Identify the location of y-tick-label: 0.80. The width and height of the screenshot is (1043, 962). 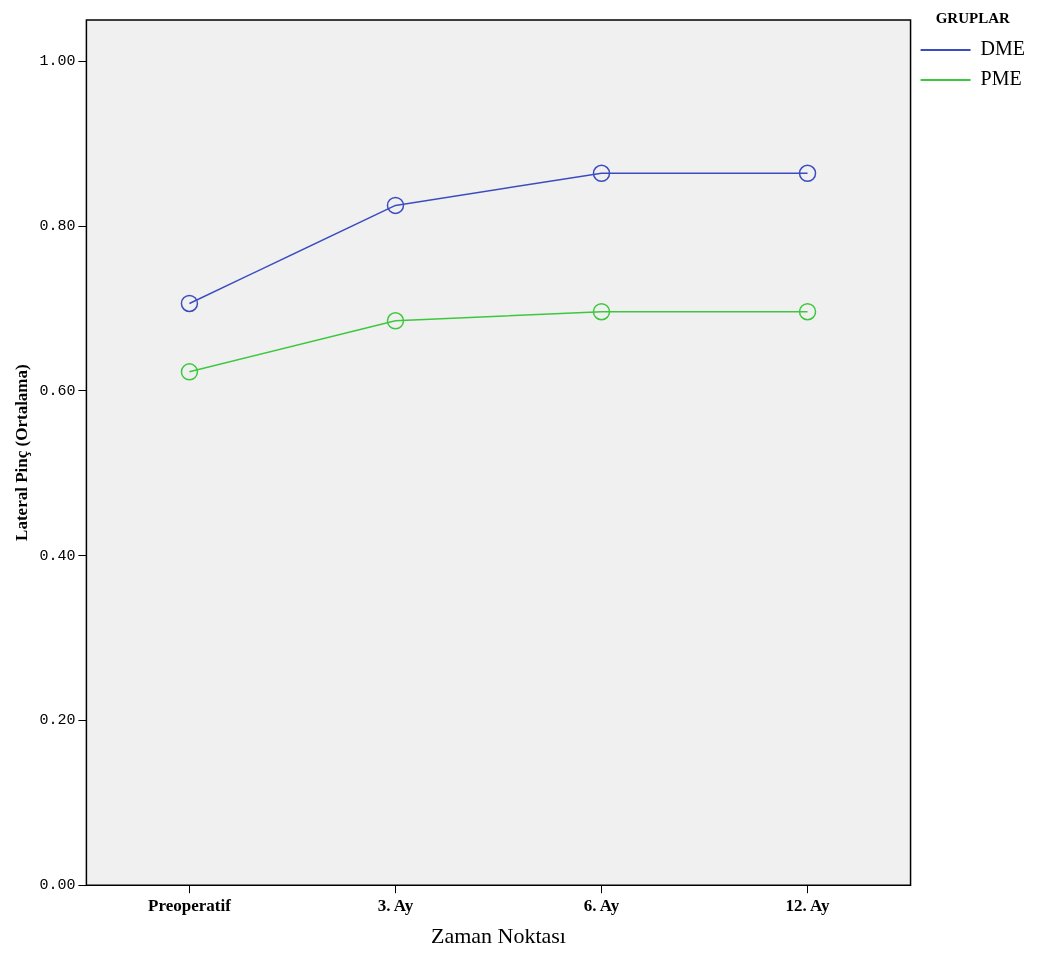
(57, 226).